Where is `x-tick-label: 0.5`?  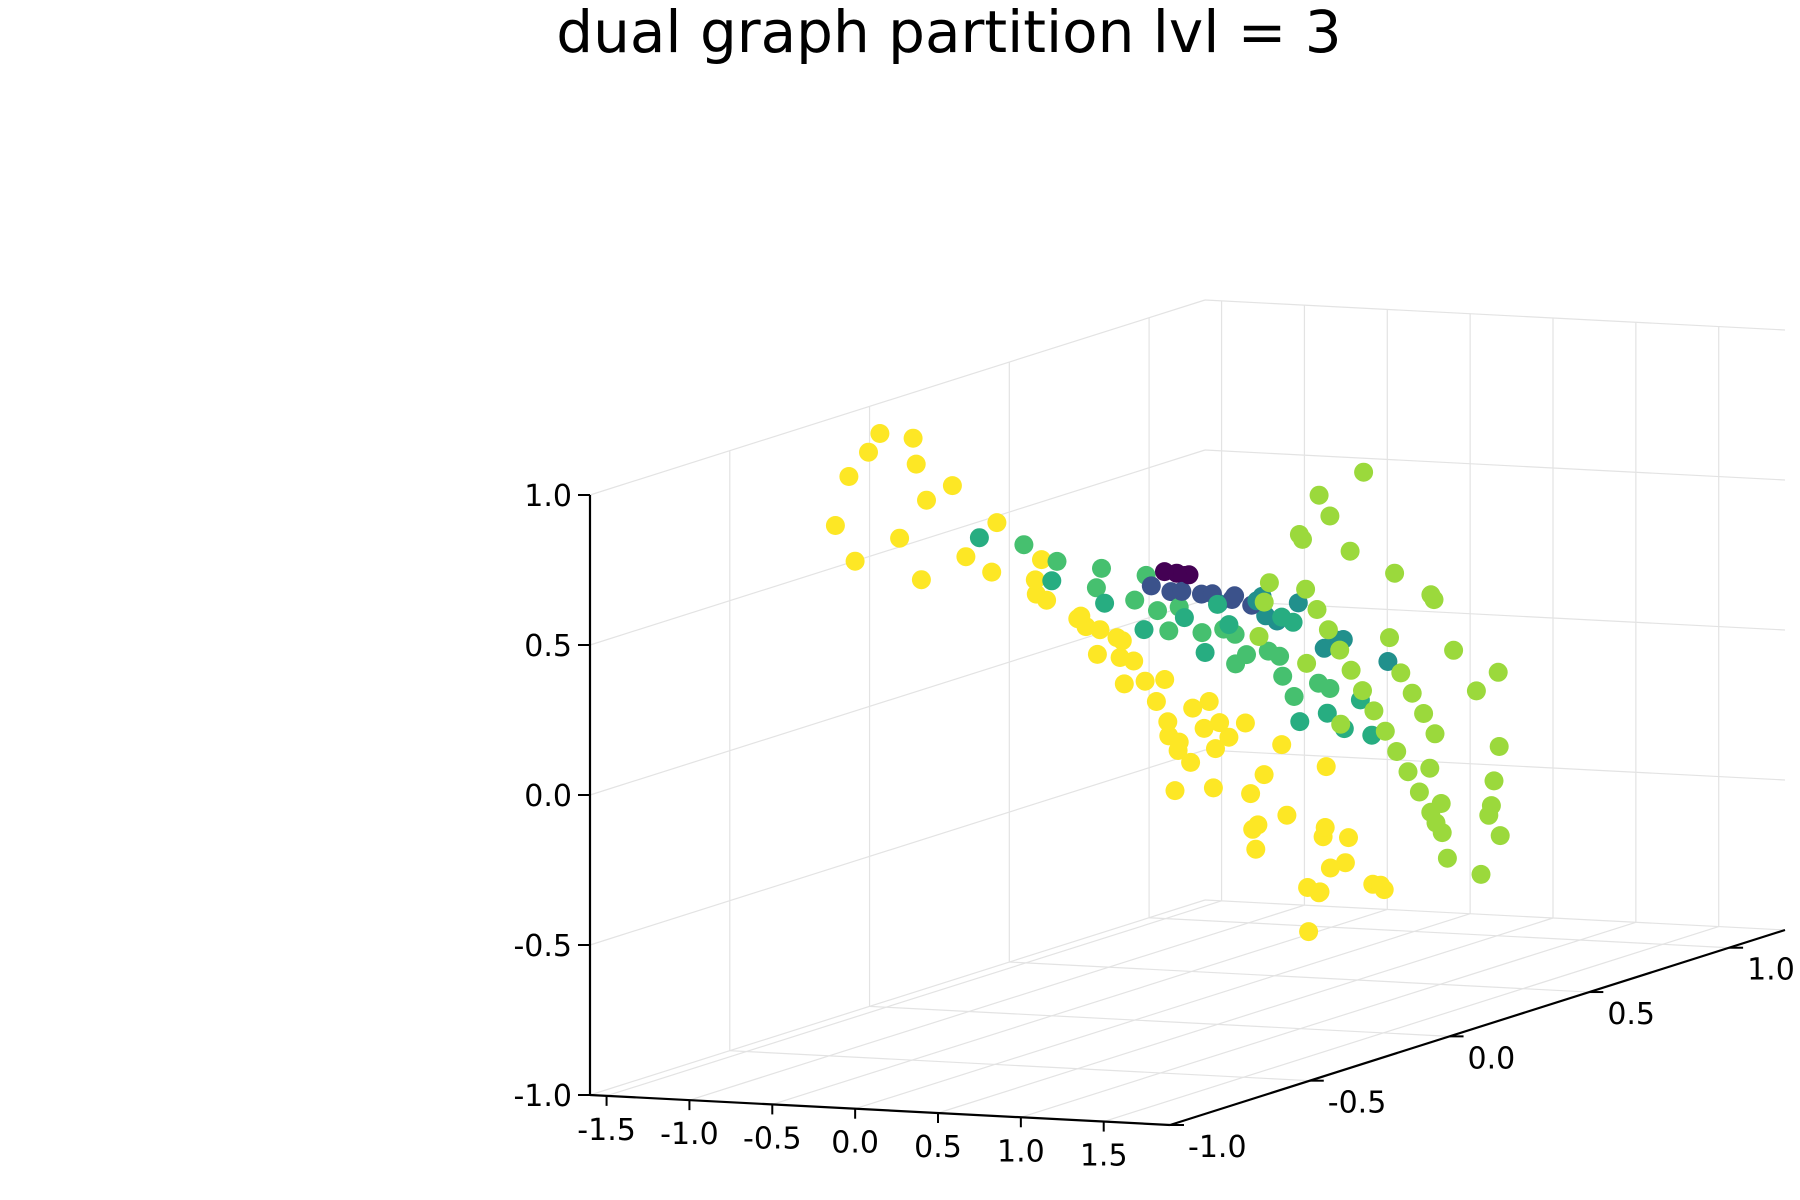
x-tick-label: 0.5 is located at coordinates (938, 1147).